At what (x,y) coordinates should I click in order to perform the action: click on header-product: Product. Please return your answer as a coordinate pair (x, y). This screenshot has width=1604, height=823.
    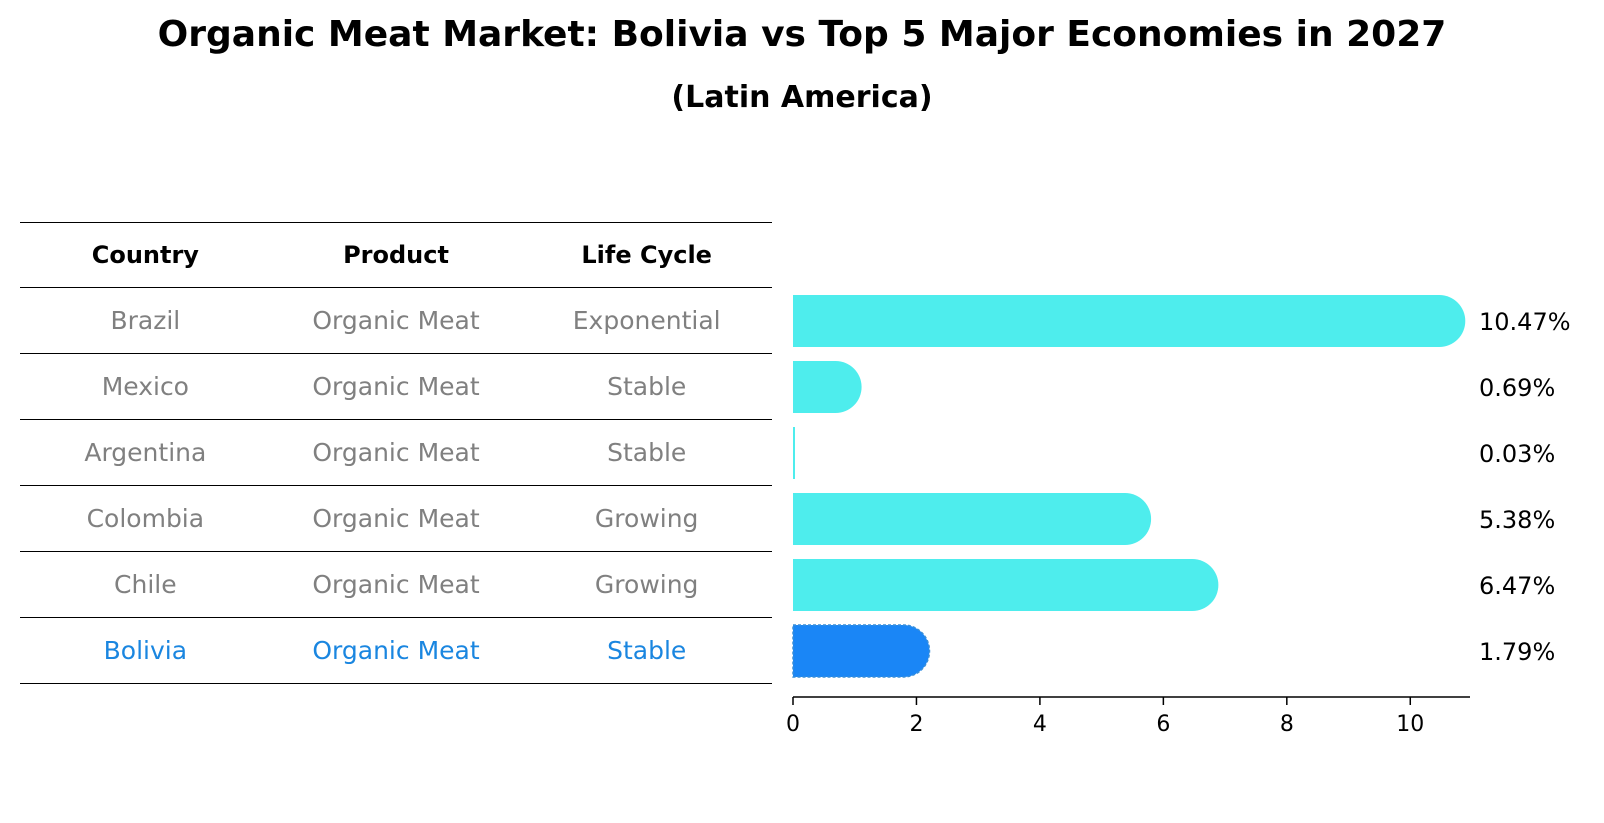
    Looking at the image, I should click on (396, 255).